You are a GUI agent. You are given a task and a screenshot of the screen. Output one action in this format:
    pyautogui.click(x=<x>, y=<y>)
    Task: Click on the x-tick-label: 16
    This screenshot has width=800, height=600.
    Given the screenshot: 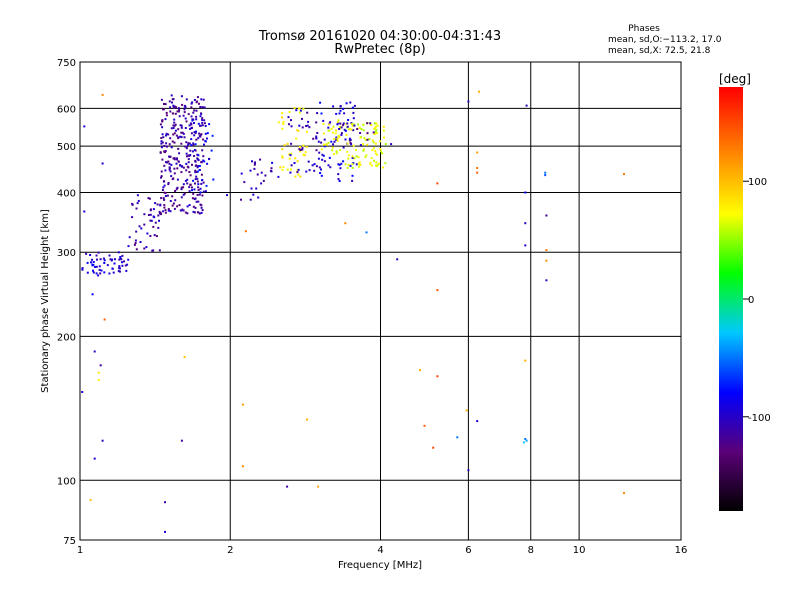 What is the action you would take?
    pyautogui.click(x=681, y=550)
    